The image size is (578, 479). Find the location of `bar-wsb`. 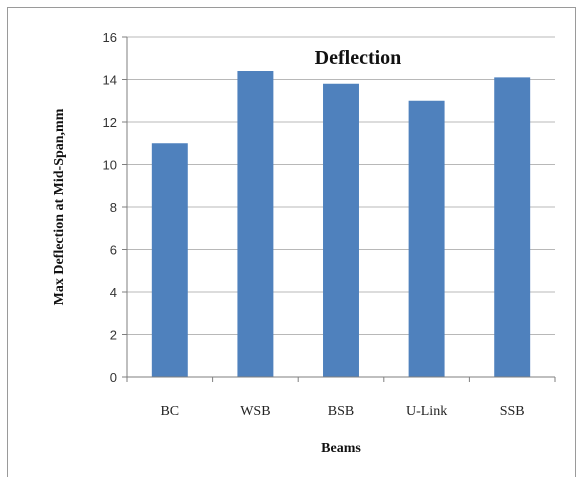

bar-wsb is located at coordinates (255, 224).